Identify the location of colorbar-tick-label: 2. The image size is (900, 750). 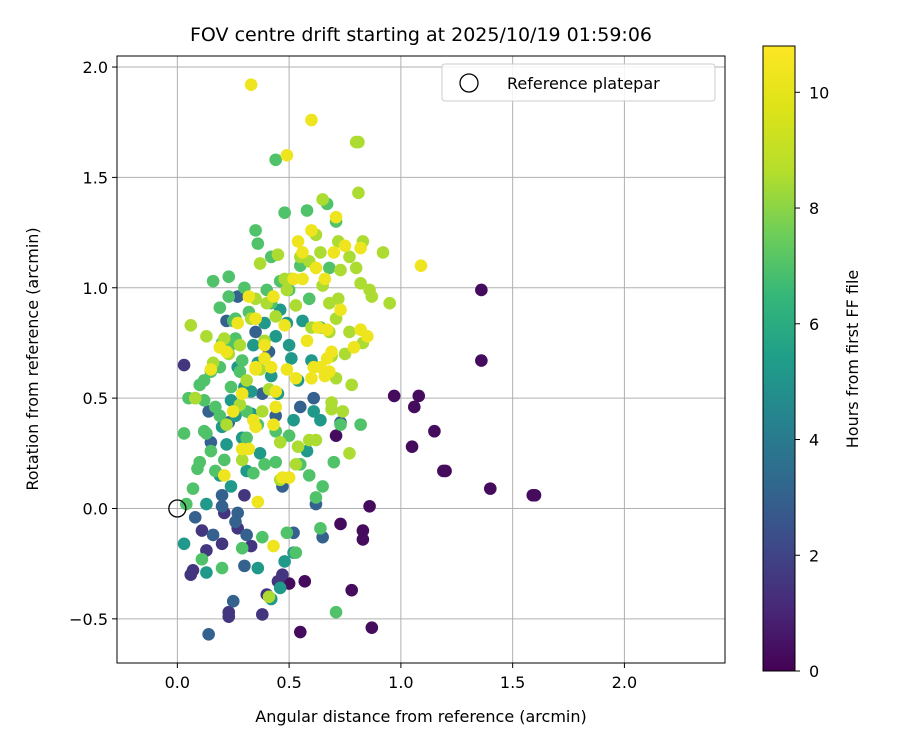
(814, 555).